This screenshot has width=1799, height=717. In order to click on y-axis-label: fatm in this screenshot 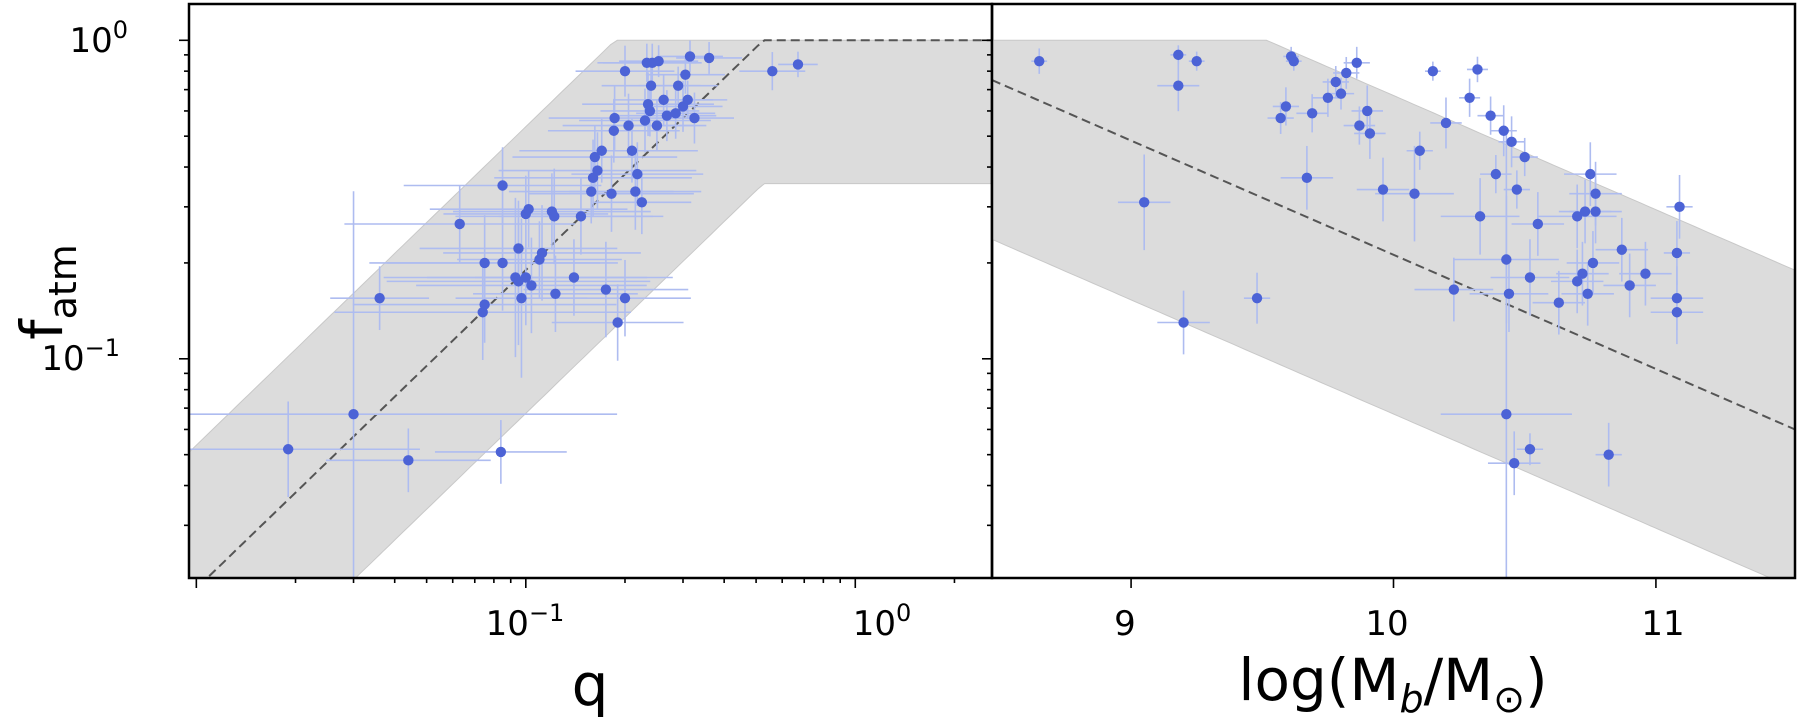, I will do `click(46, 292)`.